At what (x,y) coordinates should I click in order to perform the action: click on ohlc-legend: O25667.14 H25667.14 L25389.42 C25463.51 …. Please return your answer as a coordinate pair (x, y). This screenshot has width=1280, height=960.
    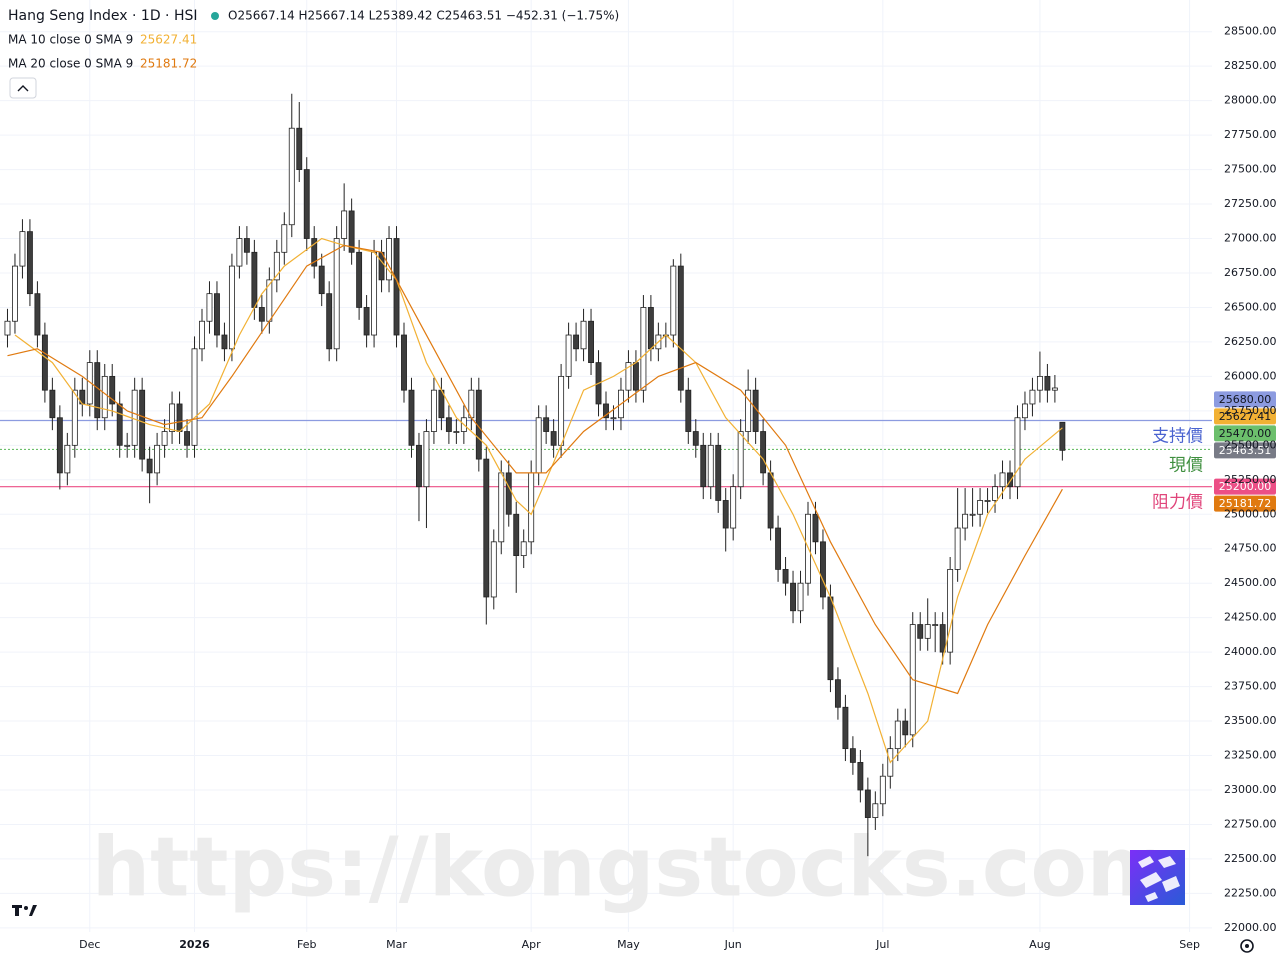
    Looking at the image, I should click on (423, 16).